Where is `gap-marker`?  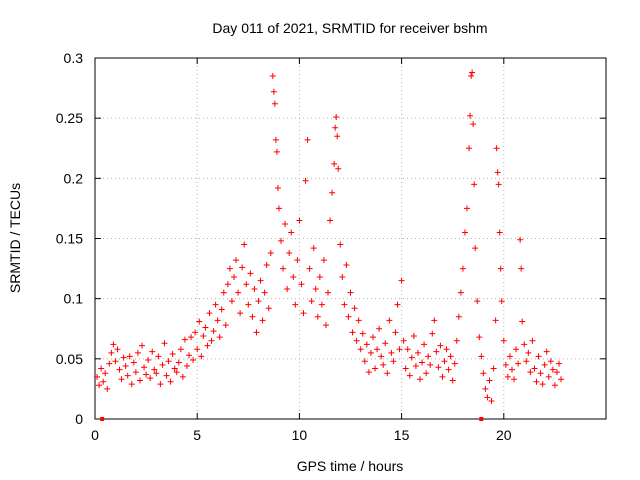 gap-marker is located at coordinates (481, 419).